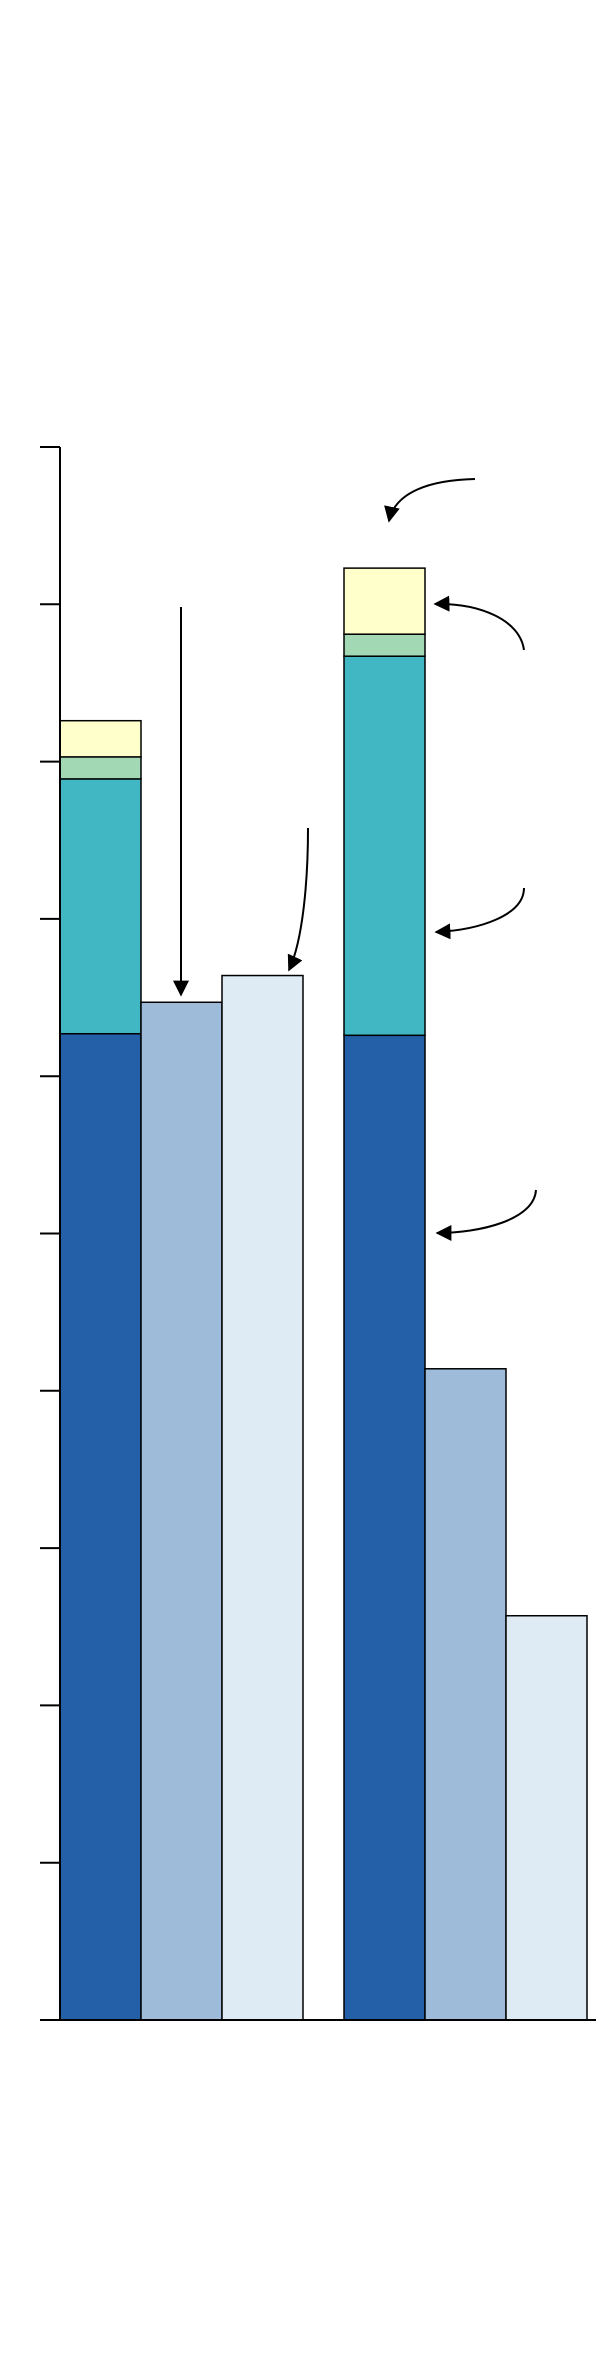 This screenshot has width=600, height=2356. Describe the element at coordinates (486, 1215) in the screenshot. I see `annotation-arrow-blue-segment` at that location.